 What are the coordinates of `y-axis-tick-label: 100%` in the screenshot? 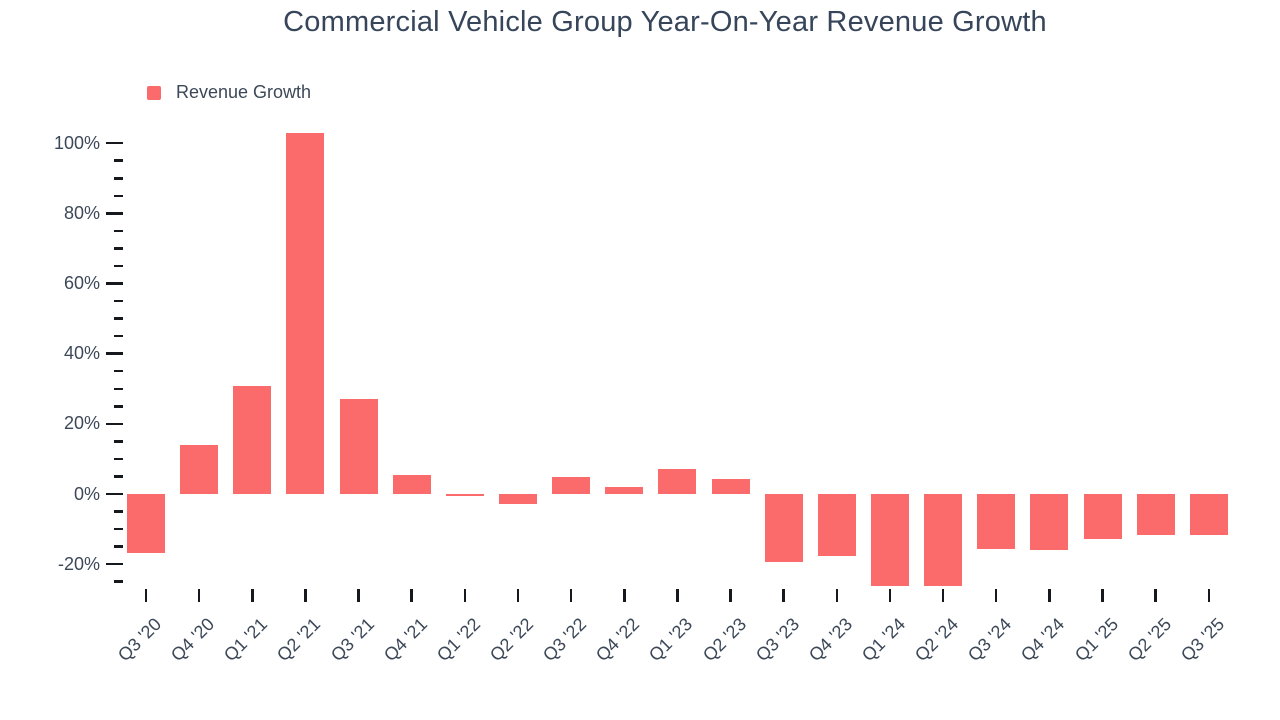 It's located at (76, 142).